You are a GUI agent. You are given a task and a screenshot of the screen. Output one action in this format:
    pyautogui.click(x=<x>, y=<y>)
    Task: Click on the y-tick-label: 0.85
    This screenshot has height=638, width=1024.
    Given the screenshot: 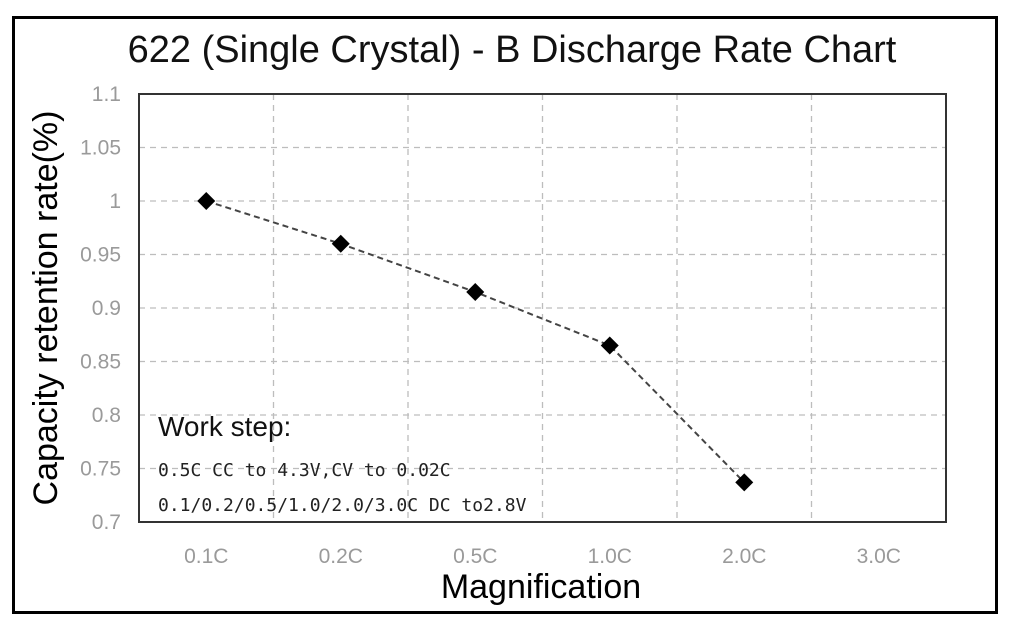 What is the action you would take?
    pyautogui.click(x=100, y=362)
    